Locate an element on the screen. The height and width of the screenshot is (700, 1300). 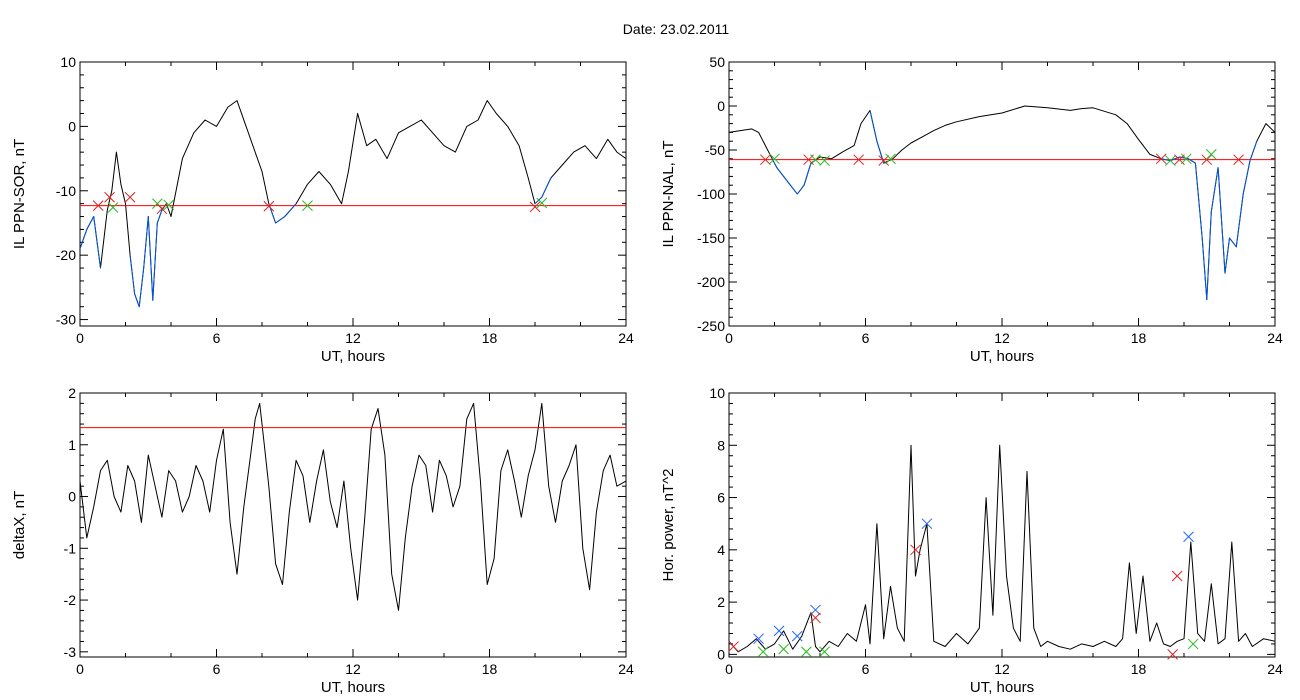
y-tick-label: 4 is located at coordinates (721, 550).